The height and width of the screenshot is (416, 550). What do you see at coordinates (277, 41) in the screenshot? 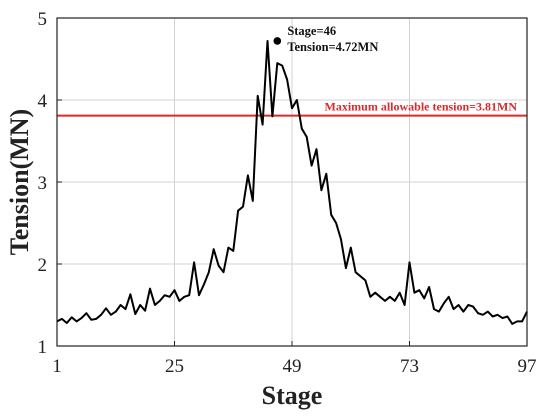
I see `peak-marker` at bounding box center [277, 41].